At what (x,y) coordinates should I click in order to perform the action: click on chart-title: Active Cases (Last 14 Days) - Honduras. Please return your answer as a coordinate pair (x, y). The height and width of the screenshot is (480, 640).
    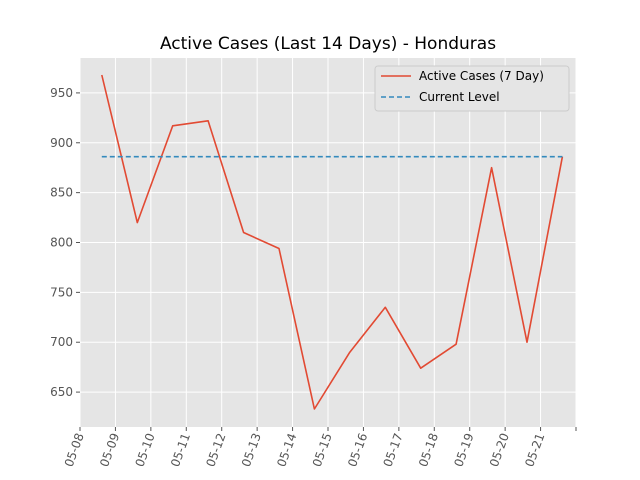
    Looking at the image, I should click on (328, 44).